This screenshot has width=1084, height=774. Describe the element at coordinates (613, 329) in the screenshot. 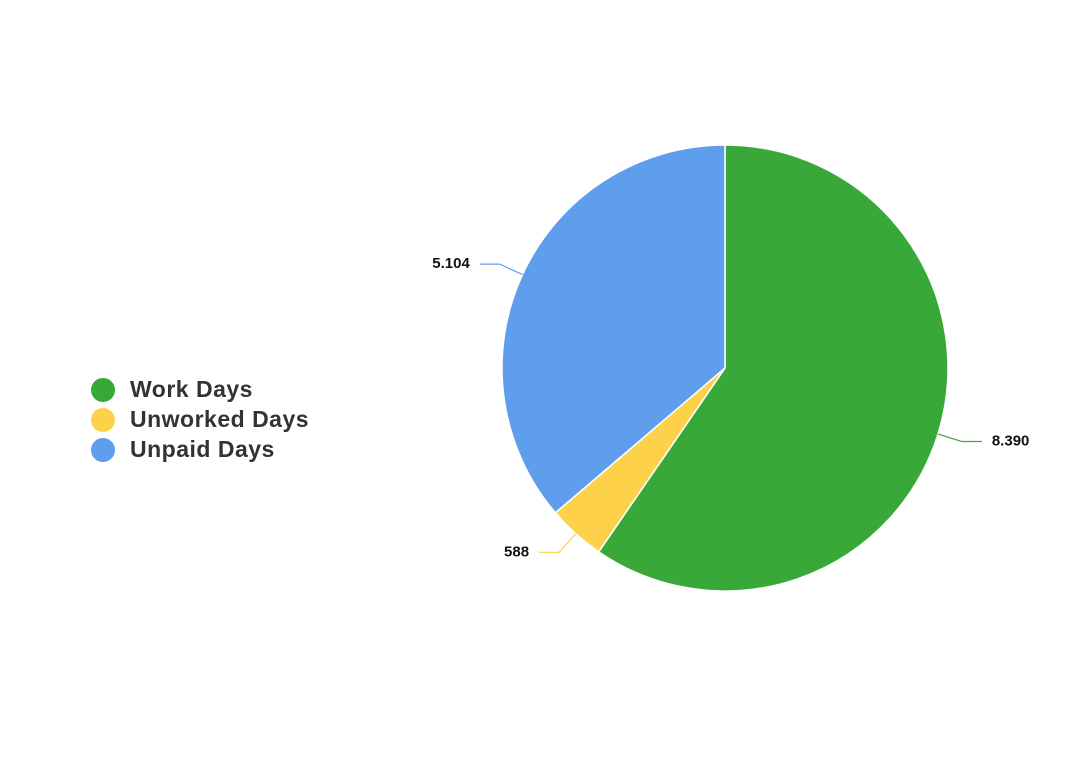

I see `pie-slice` at that location.